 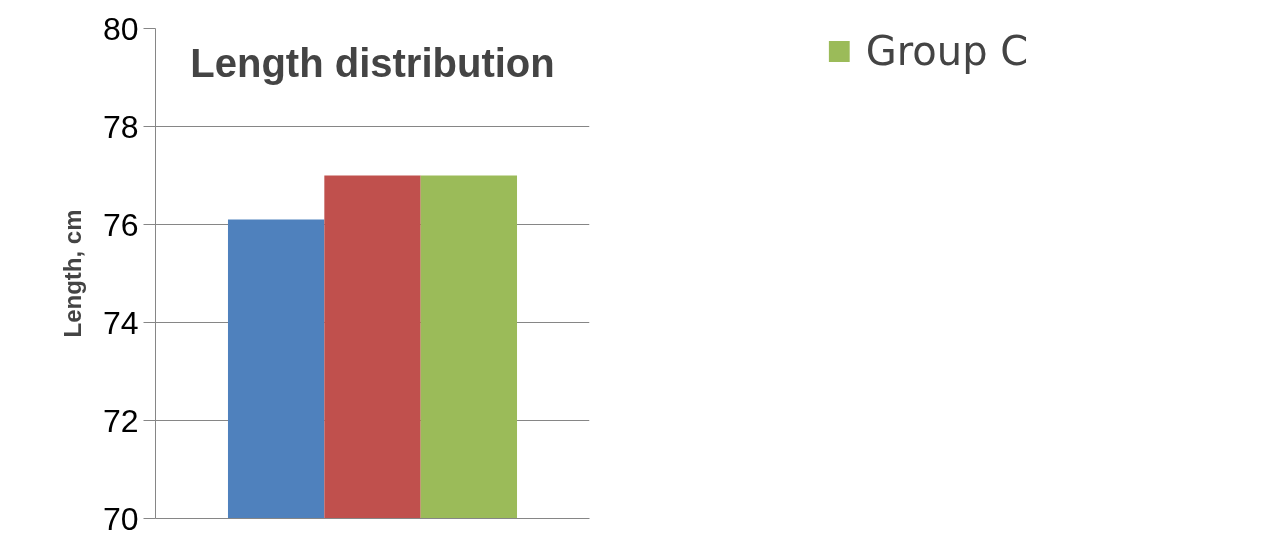 What do you see at coordinates (372, 62) in the screenshot?
I see `chart-title: Length distribution` at bounding box center [372, 62].